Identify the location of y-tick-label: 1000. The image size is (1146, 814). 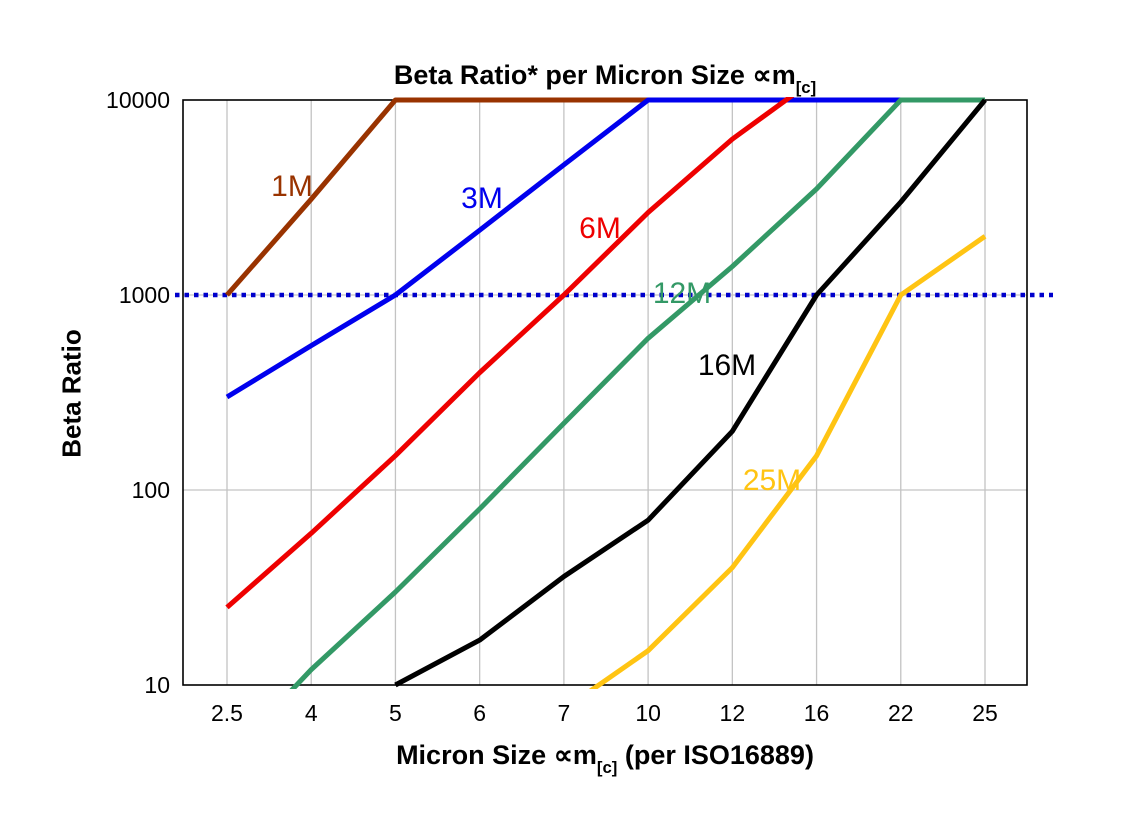
(144, 295).